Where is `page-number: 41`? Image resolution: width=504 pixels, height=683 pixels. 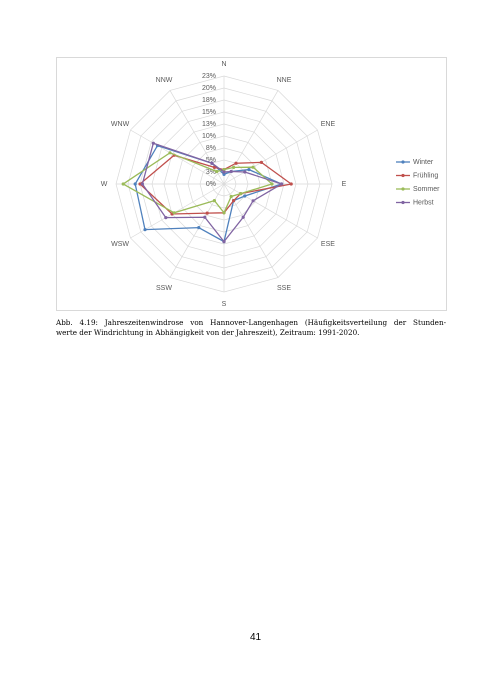
page-number: 41 is located at coordinates (256, 637).